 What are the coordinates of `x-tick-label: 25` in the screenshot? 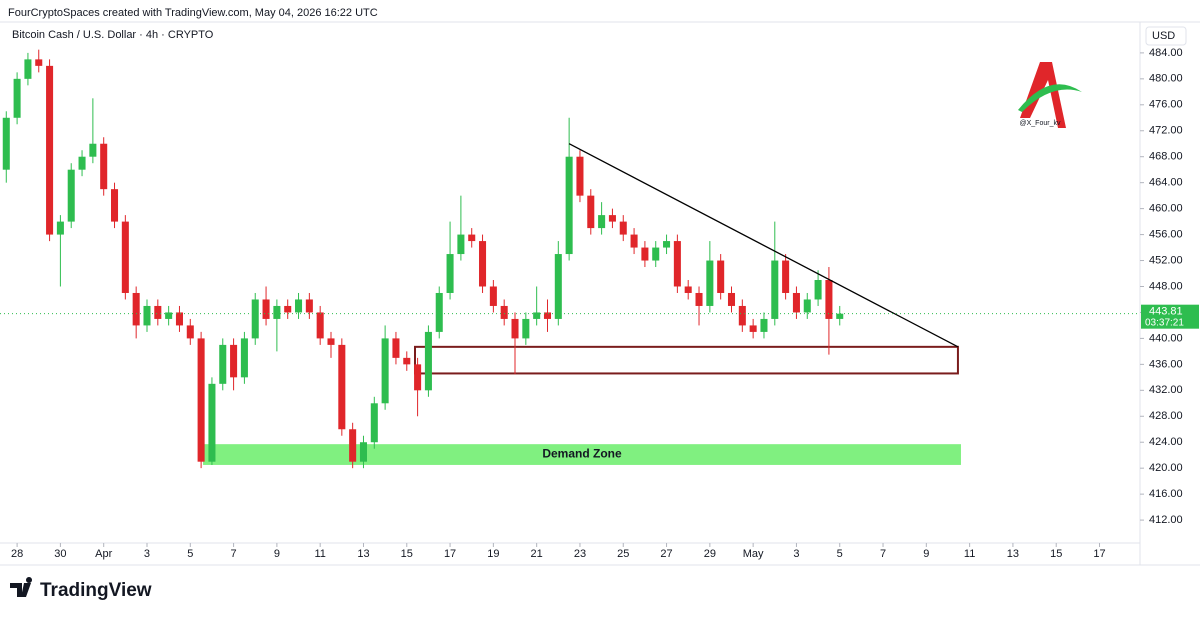 It's located at (623, 554).